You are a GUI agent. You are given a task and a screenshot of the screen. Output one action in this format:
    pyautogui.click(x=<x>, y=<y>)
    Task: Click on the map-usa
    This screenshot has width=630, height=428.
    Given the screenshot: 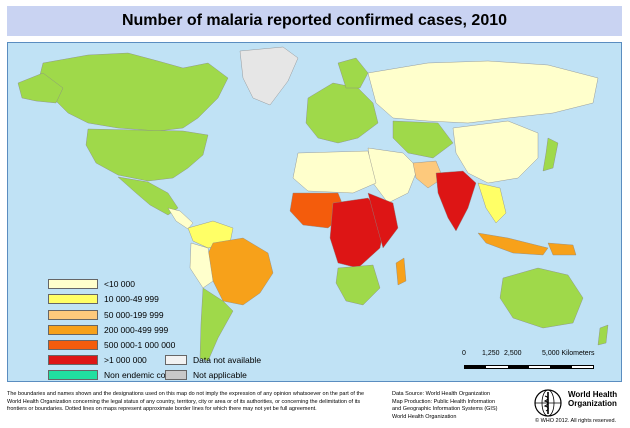 What is the action you would take?
    pyautogui.click(x=147, y=155)
    